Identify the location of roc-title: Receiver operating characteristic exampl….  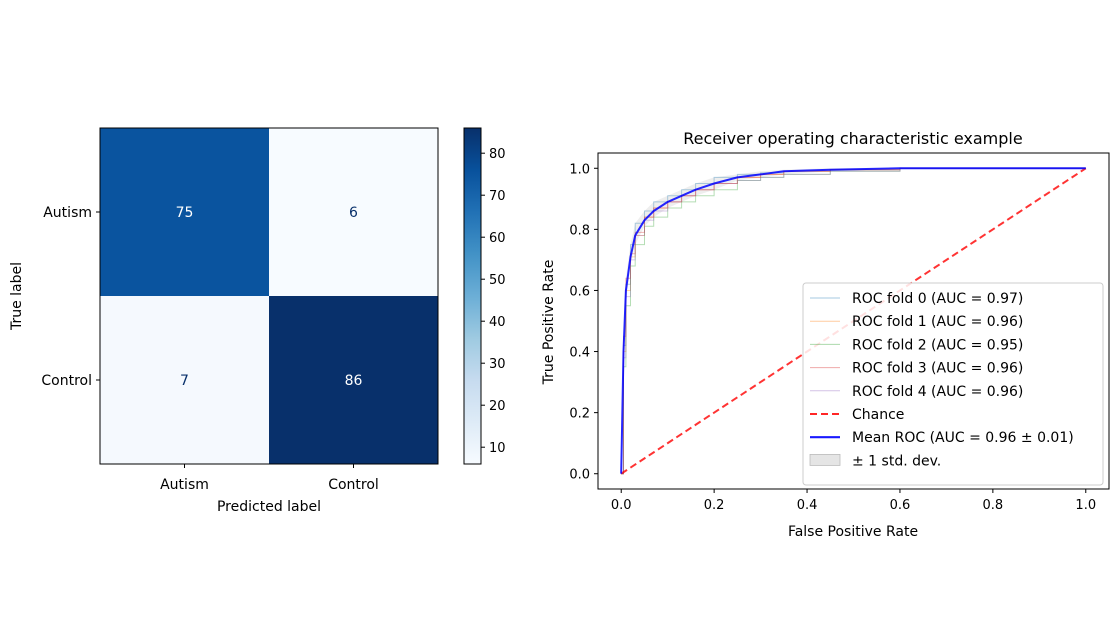
(852, 138).